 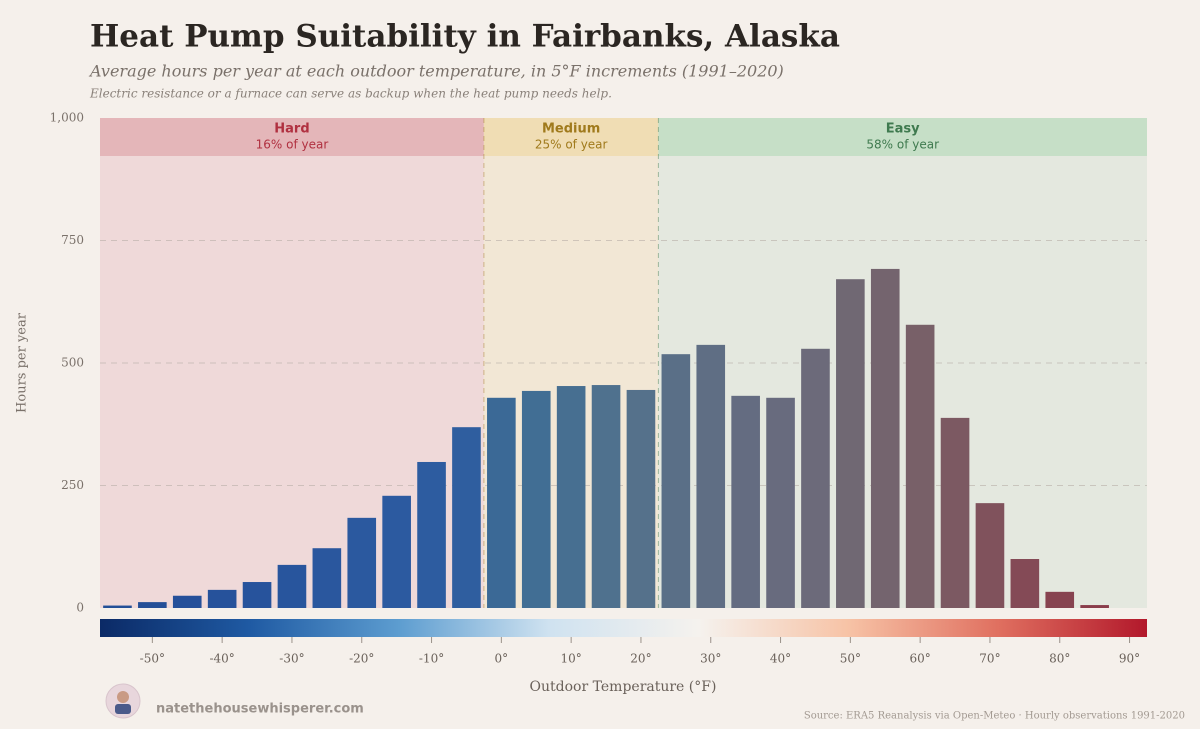 What do you see at coordinates (361, 659) in the screenshot?
I see `x-tick-label: -20°` at bounding box center [361, 659].